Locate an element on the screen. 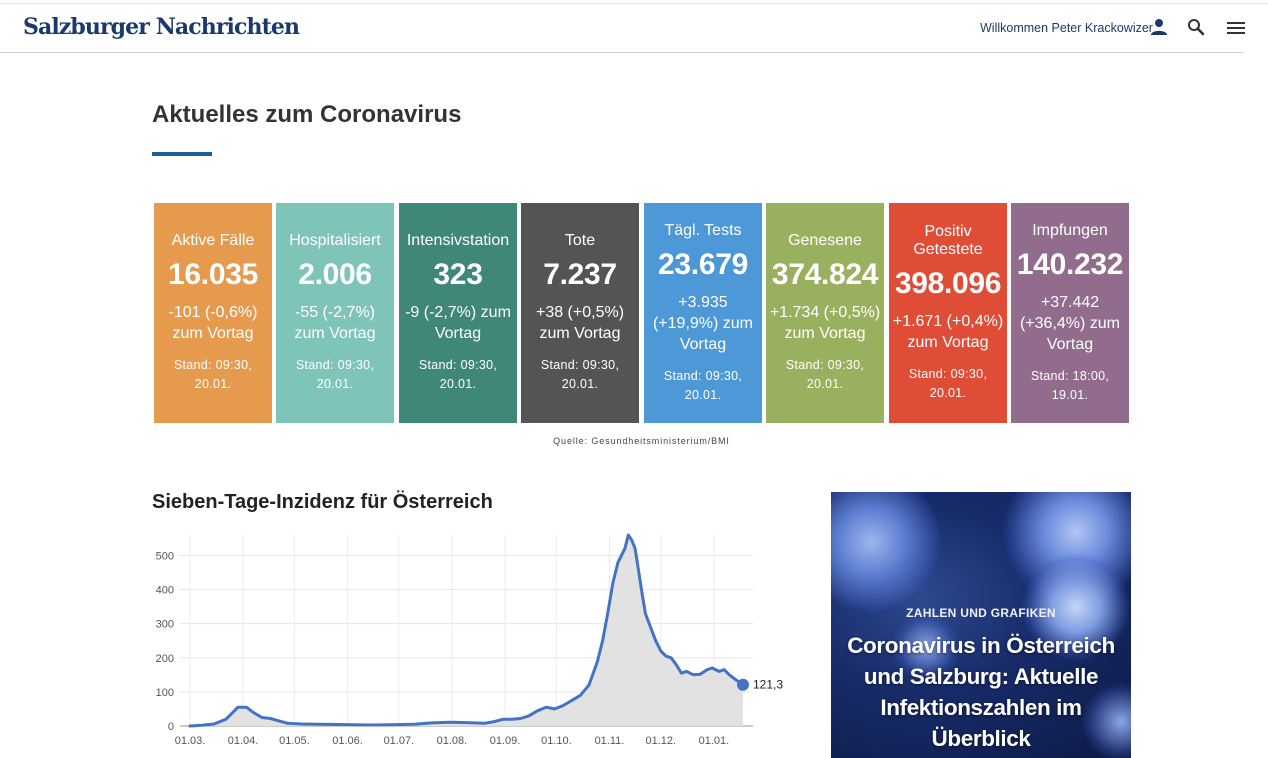  stat-label: Intensivstation is located at coordinates (458, 240).